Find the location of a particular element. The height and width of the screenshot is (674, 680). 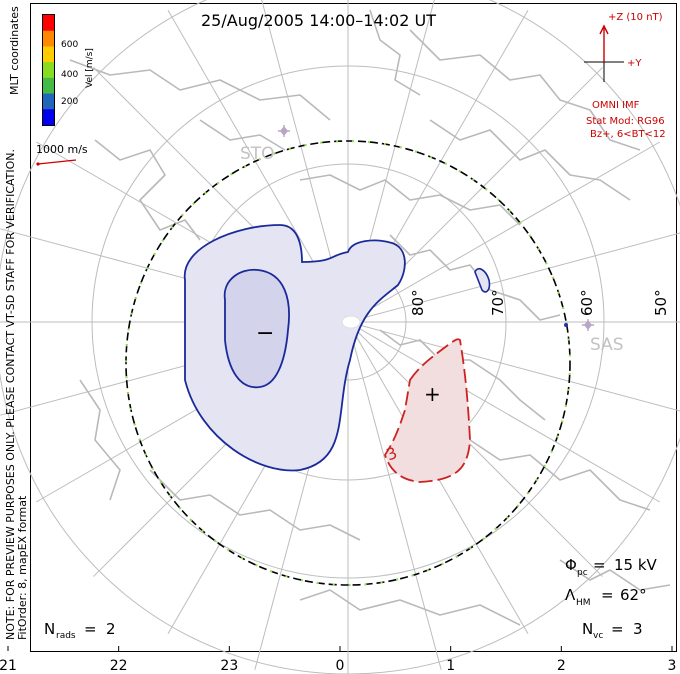

stat-lambda-hm: Λ HM = 62° is located at coordinates (606, 597).